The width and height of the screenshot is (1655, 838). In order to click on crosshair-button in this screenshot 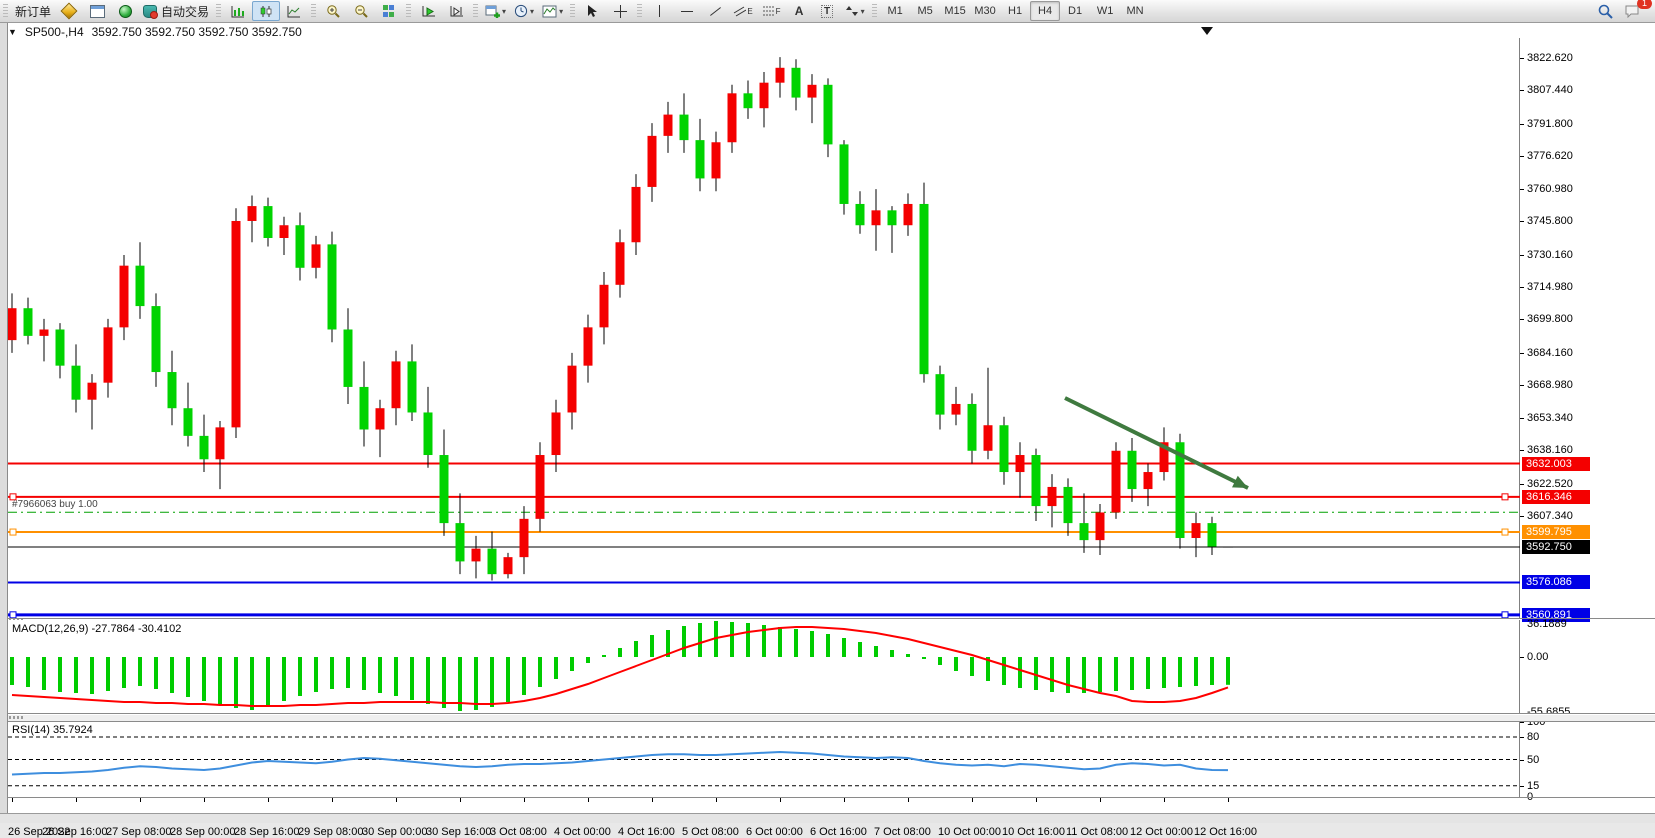, I will do `click(620, 11)`.